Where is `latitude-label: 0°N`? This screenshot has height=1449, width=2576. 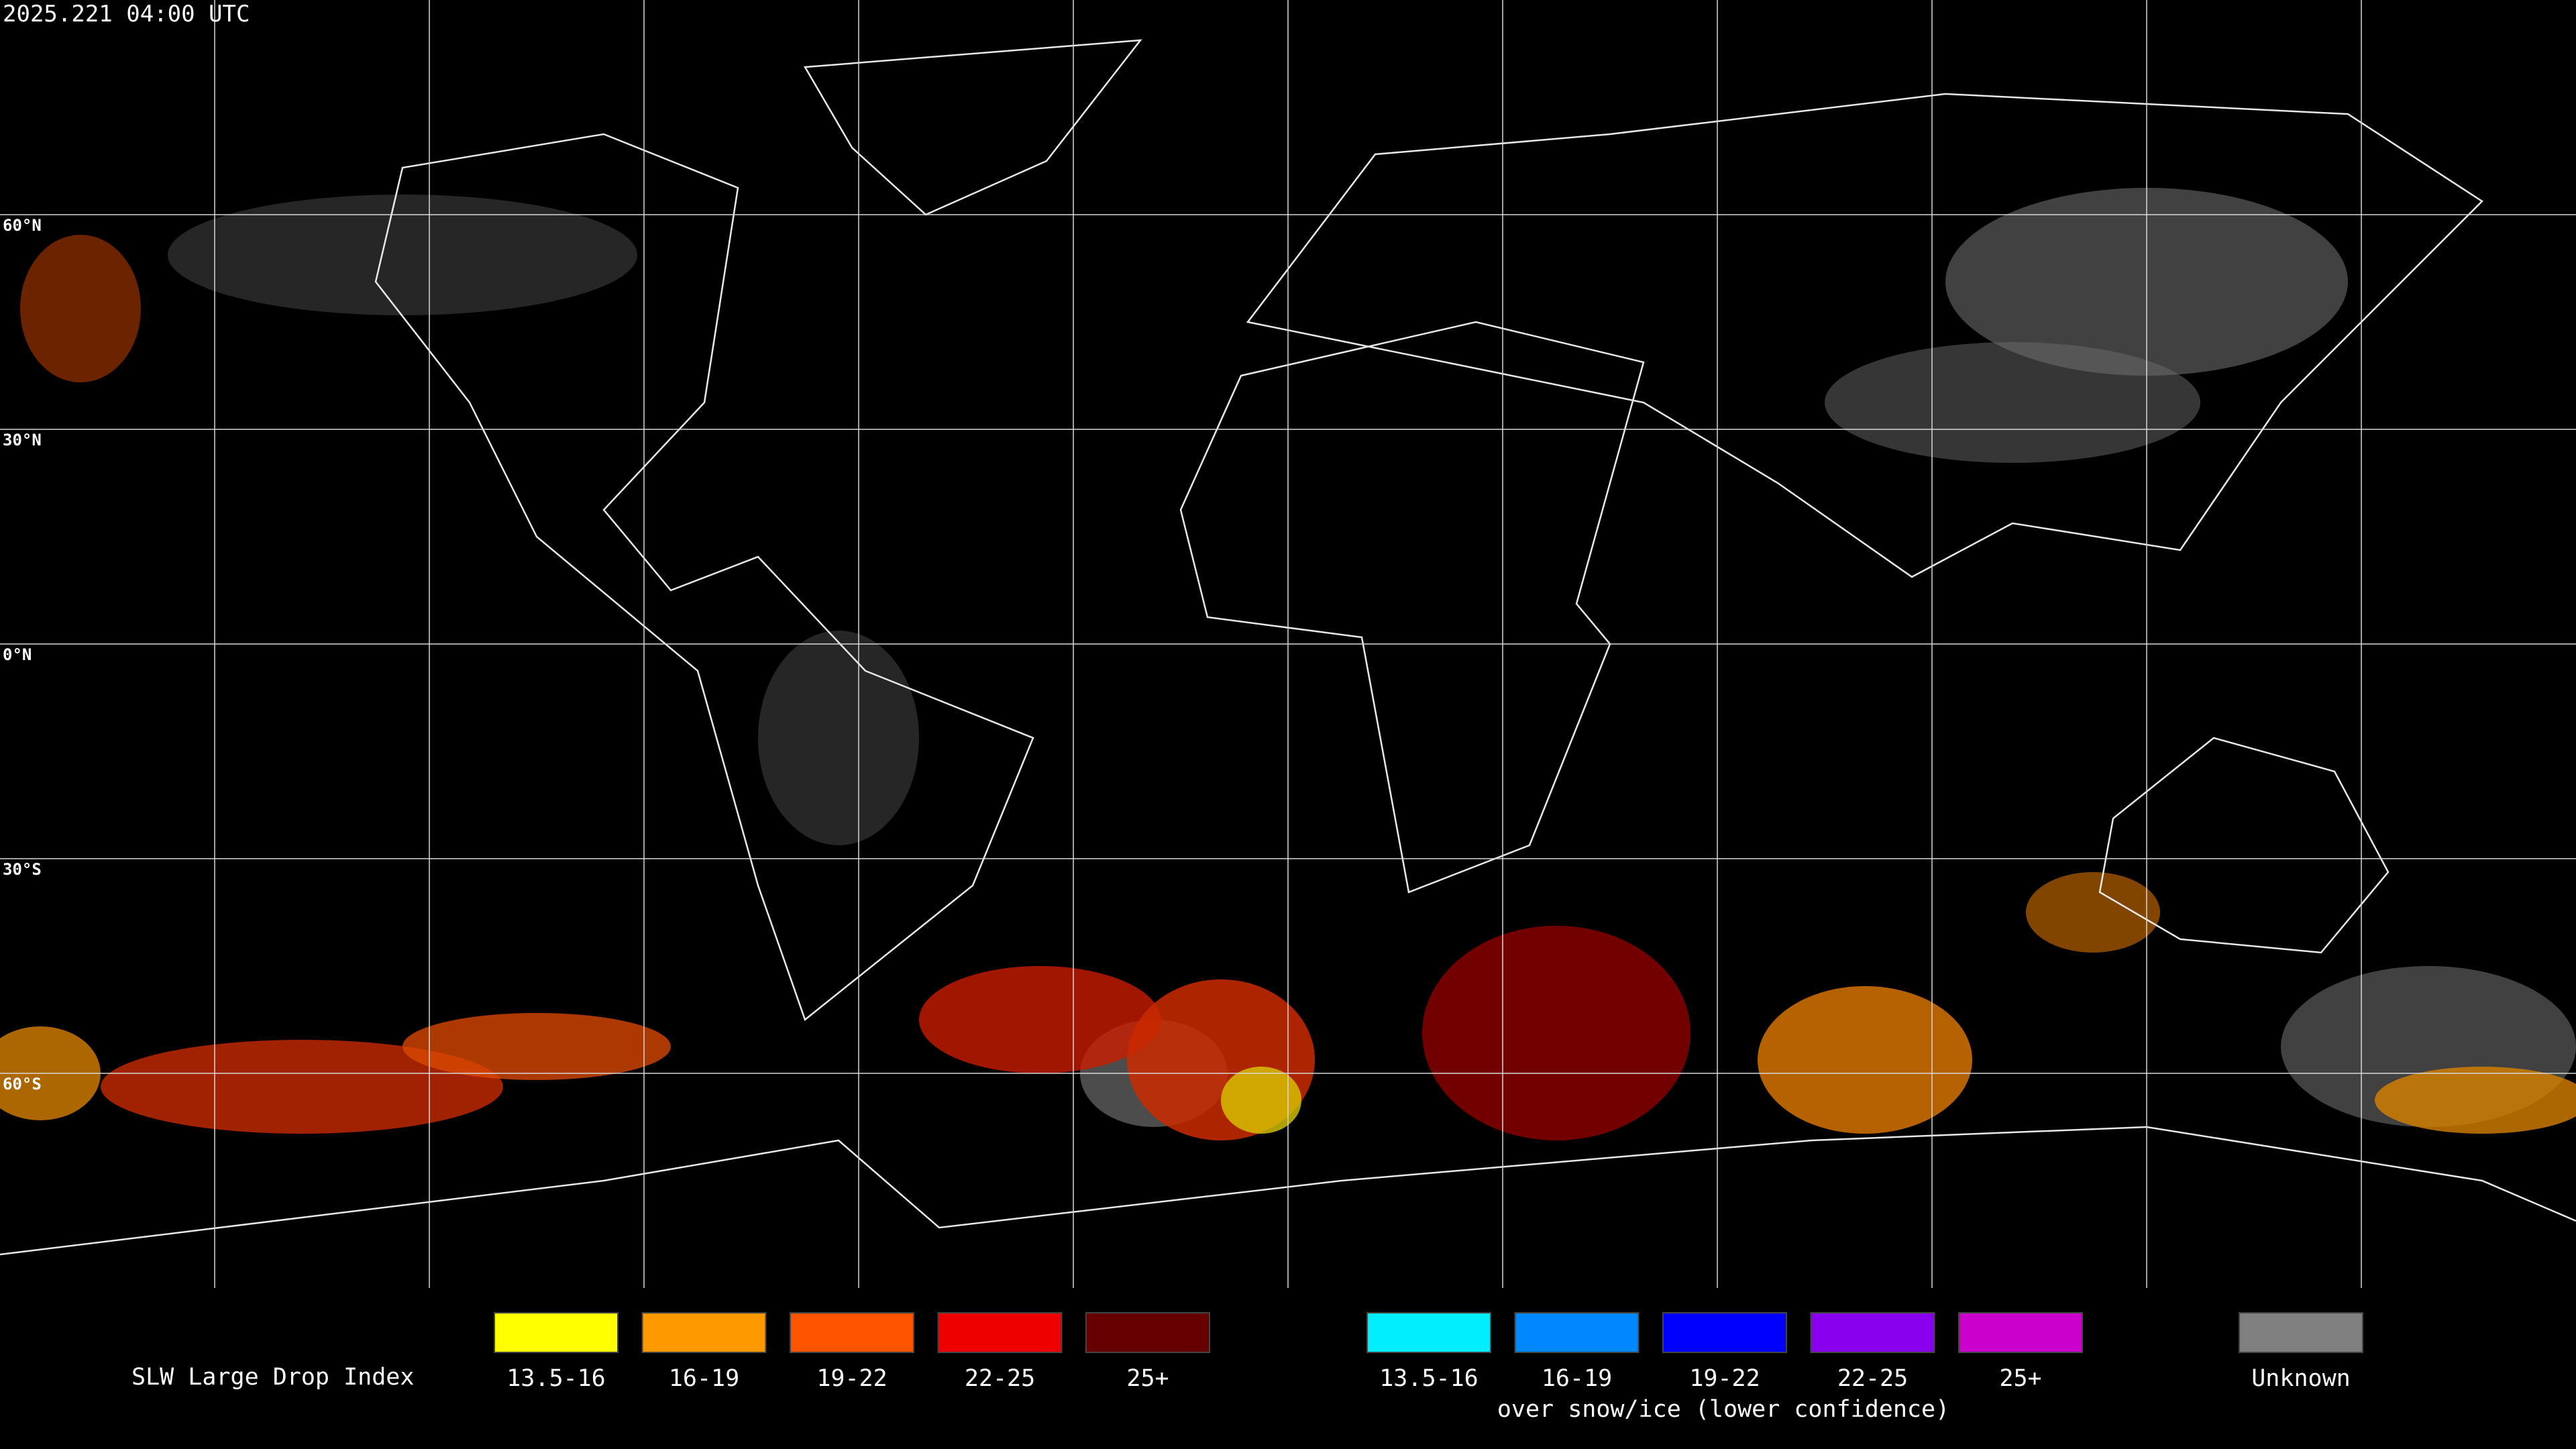 latitude-label: 0°N is located at coordinates (17, 654).